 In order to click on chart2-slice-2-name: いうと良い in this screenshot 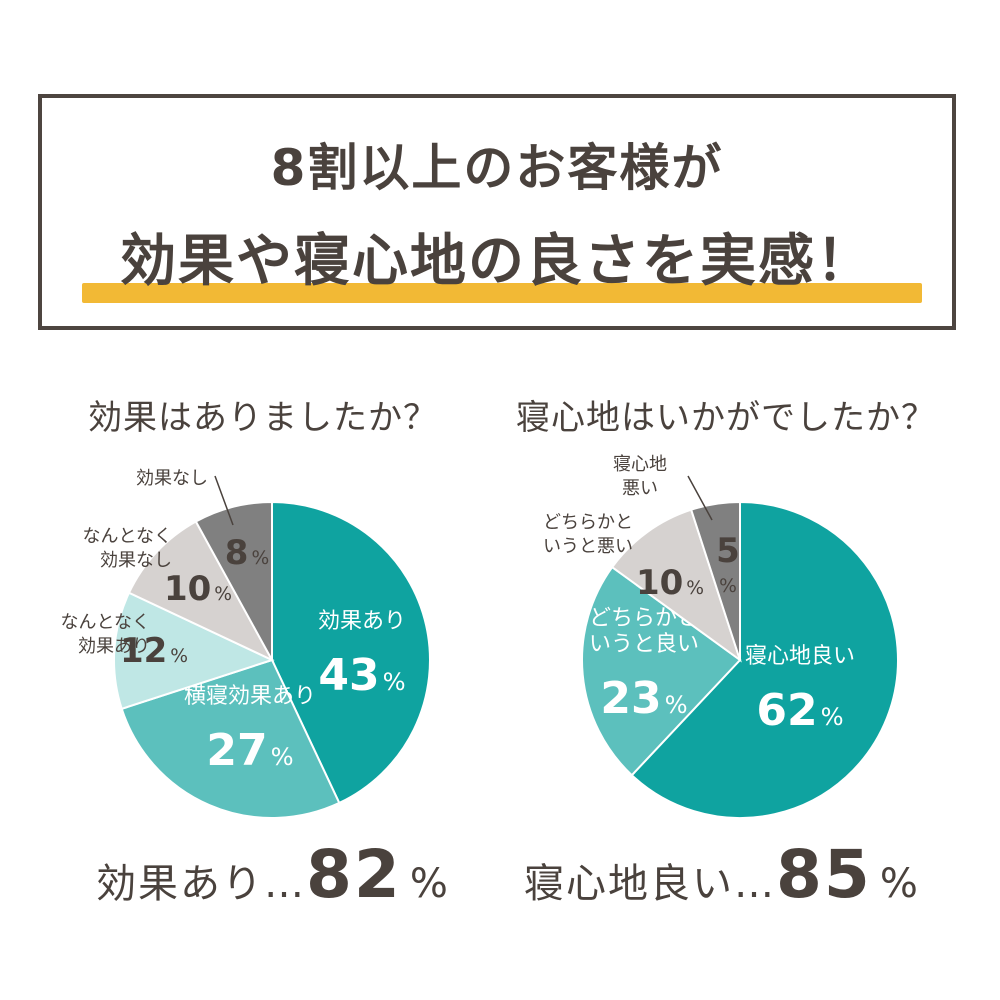, I will do `click(644, 644)`.